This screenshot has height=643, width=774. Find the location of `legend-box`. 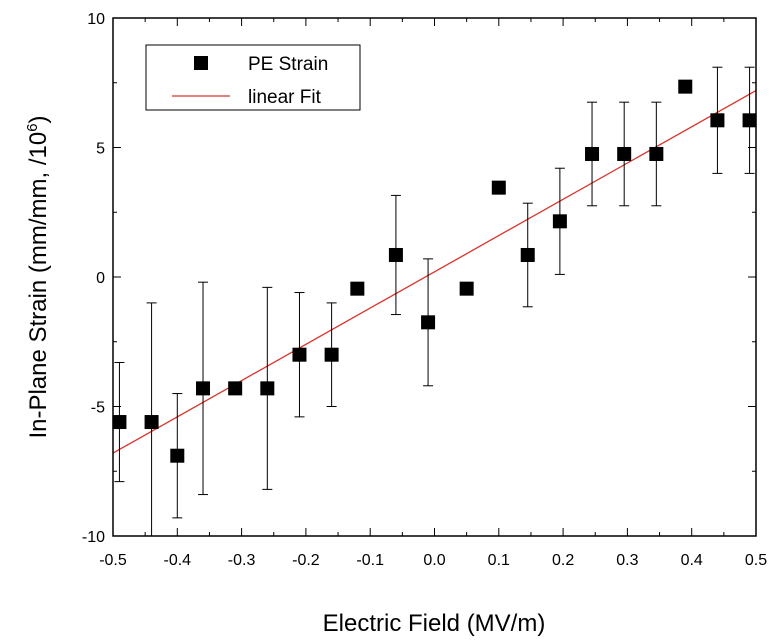

legend-box is located at coordinates (253, 77).